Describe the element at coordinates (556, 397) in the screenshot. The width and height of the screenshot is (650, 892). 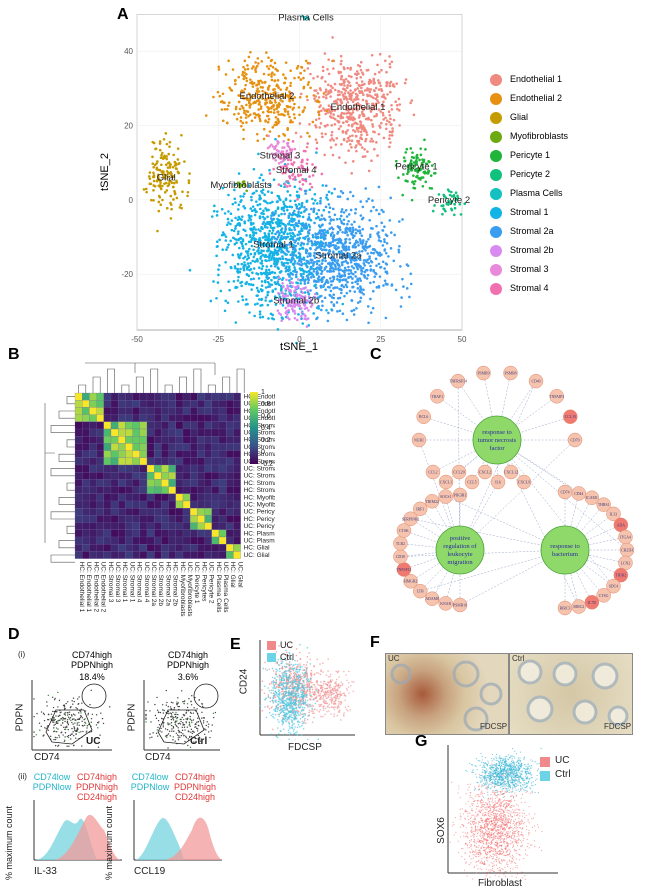
I see `gene-label: TNFAIP3` at that location.